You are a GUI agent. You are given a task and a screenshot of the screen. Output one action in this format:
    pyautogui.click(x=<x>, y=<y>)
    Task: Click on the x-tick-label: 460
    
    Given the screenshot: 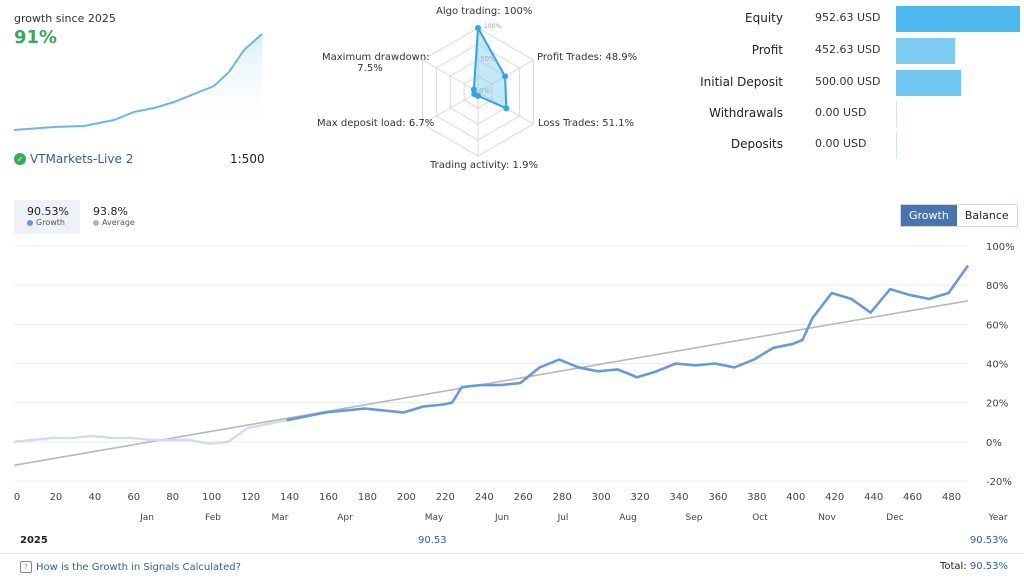 What is the action you would take?
    pyautogui.click(x=912, y=497)
    